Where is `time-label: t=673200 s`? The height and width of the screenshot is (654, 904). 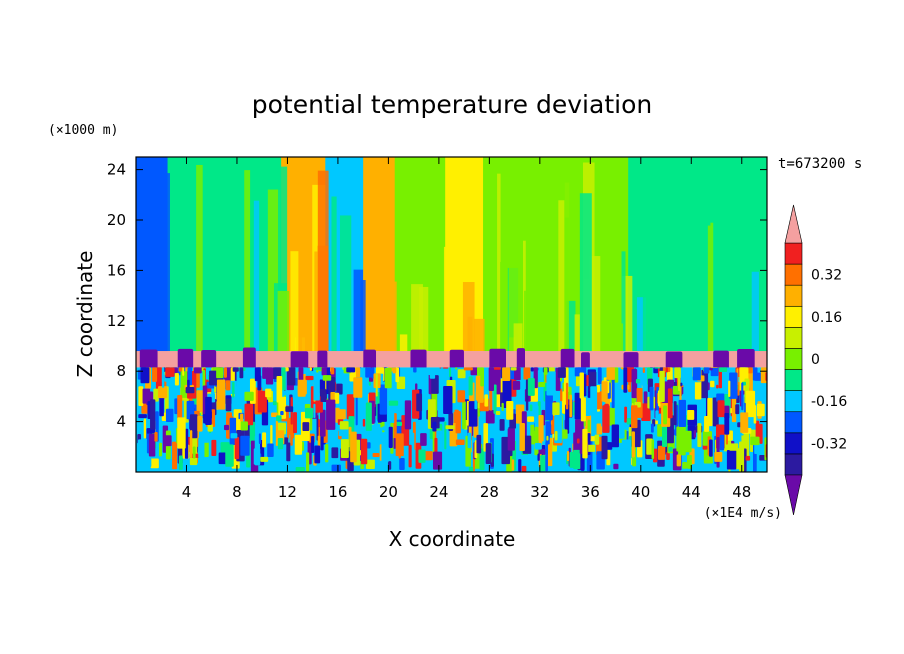
time-label: t=673200 s is located at coordinates (820, 164).